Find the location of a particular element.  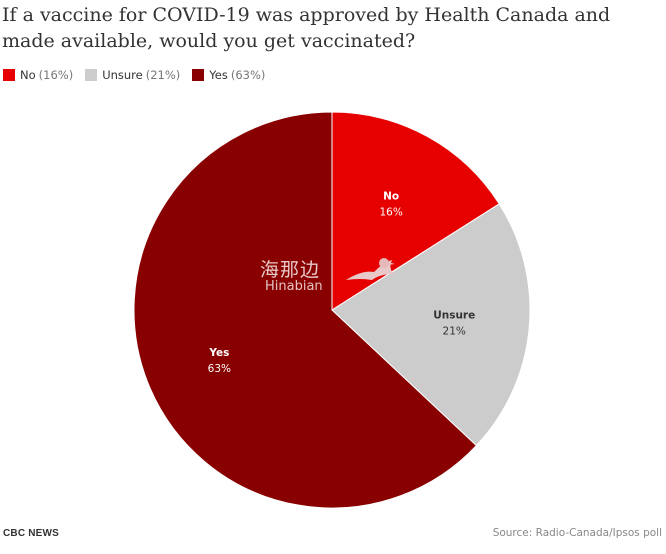

footer-brand: CBC NEWS is located at coordinates (31, 533).